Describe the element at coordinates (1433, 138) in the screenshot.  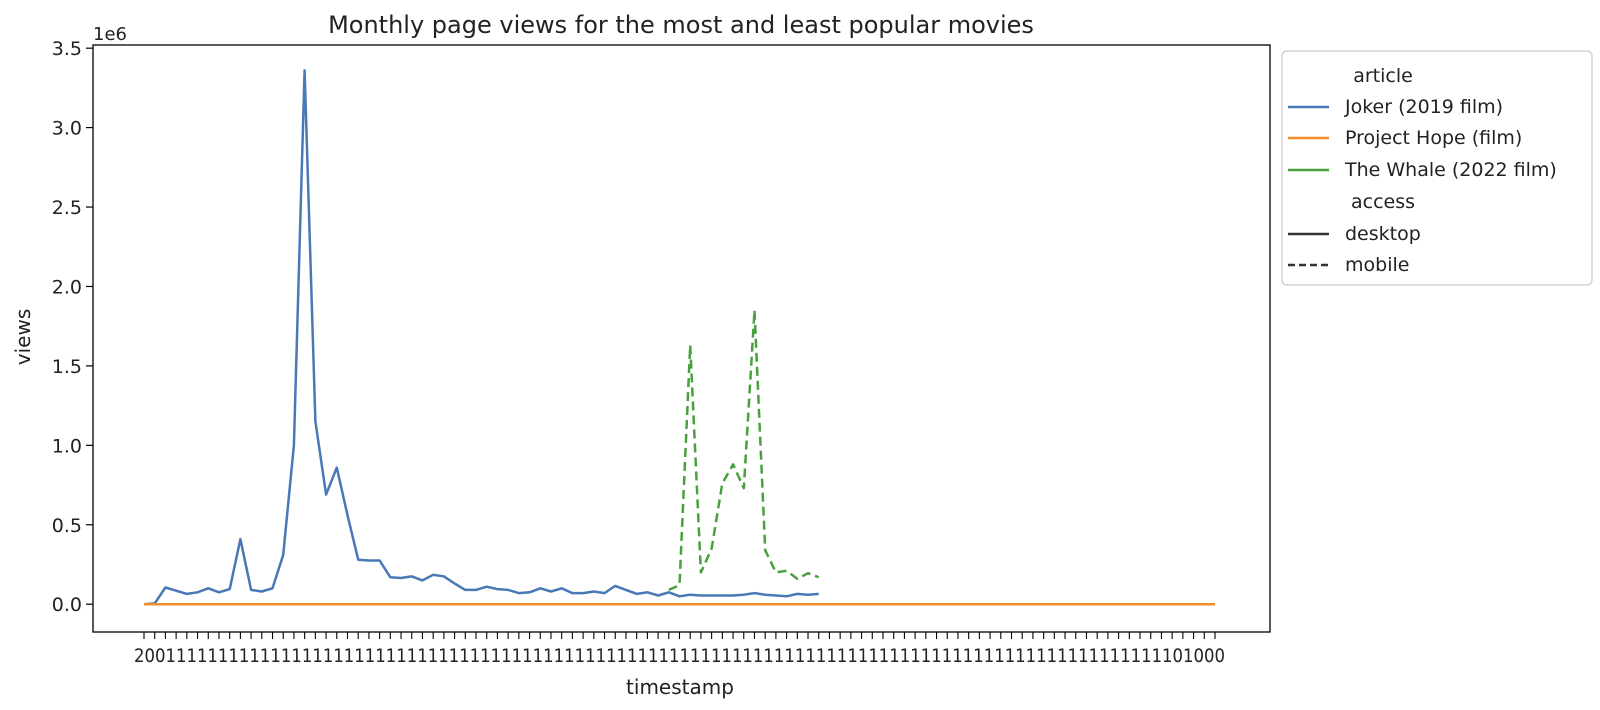
I see `legend-item-project-hope: Project Hope (film)` at that location.